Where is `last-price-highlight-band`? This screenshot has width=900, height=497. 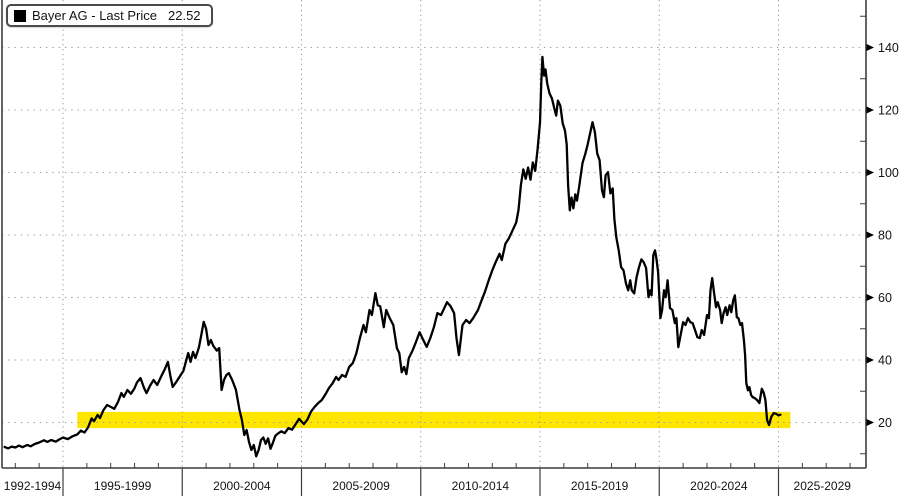
last-price-highlight-band is located at coordinates (434, 420).